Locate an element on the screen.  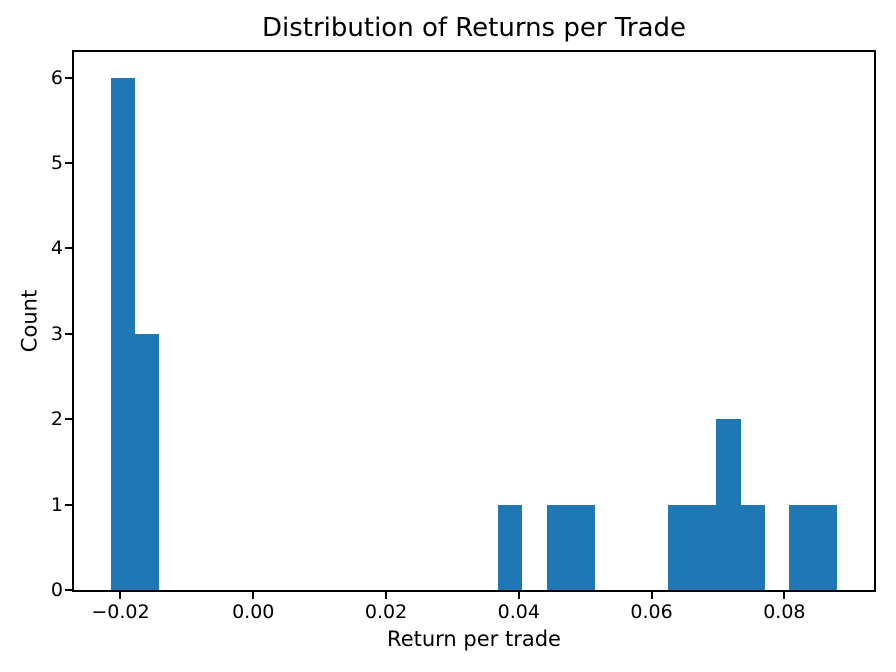
y-tick-label: 1 is located at coordinates (56, 504).